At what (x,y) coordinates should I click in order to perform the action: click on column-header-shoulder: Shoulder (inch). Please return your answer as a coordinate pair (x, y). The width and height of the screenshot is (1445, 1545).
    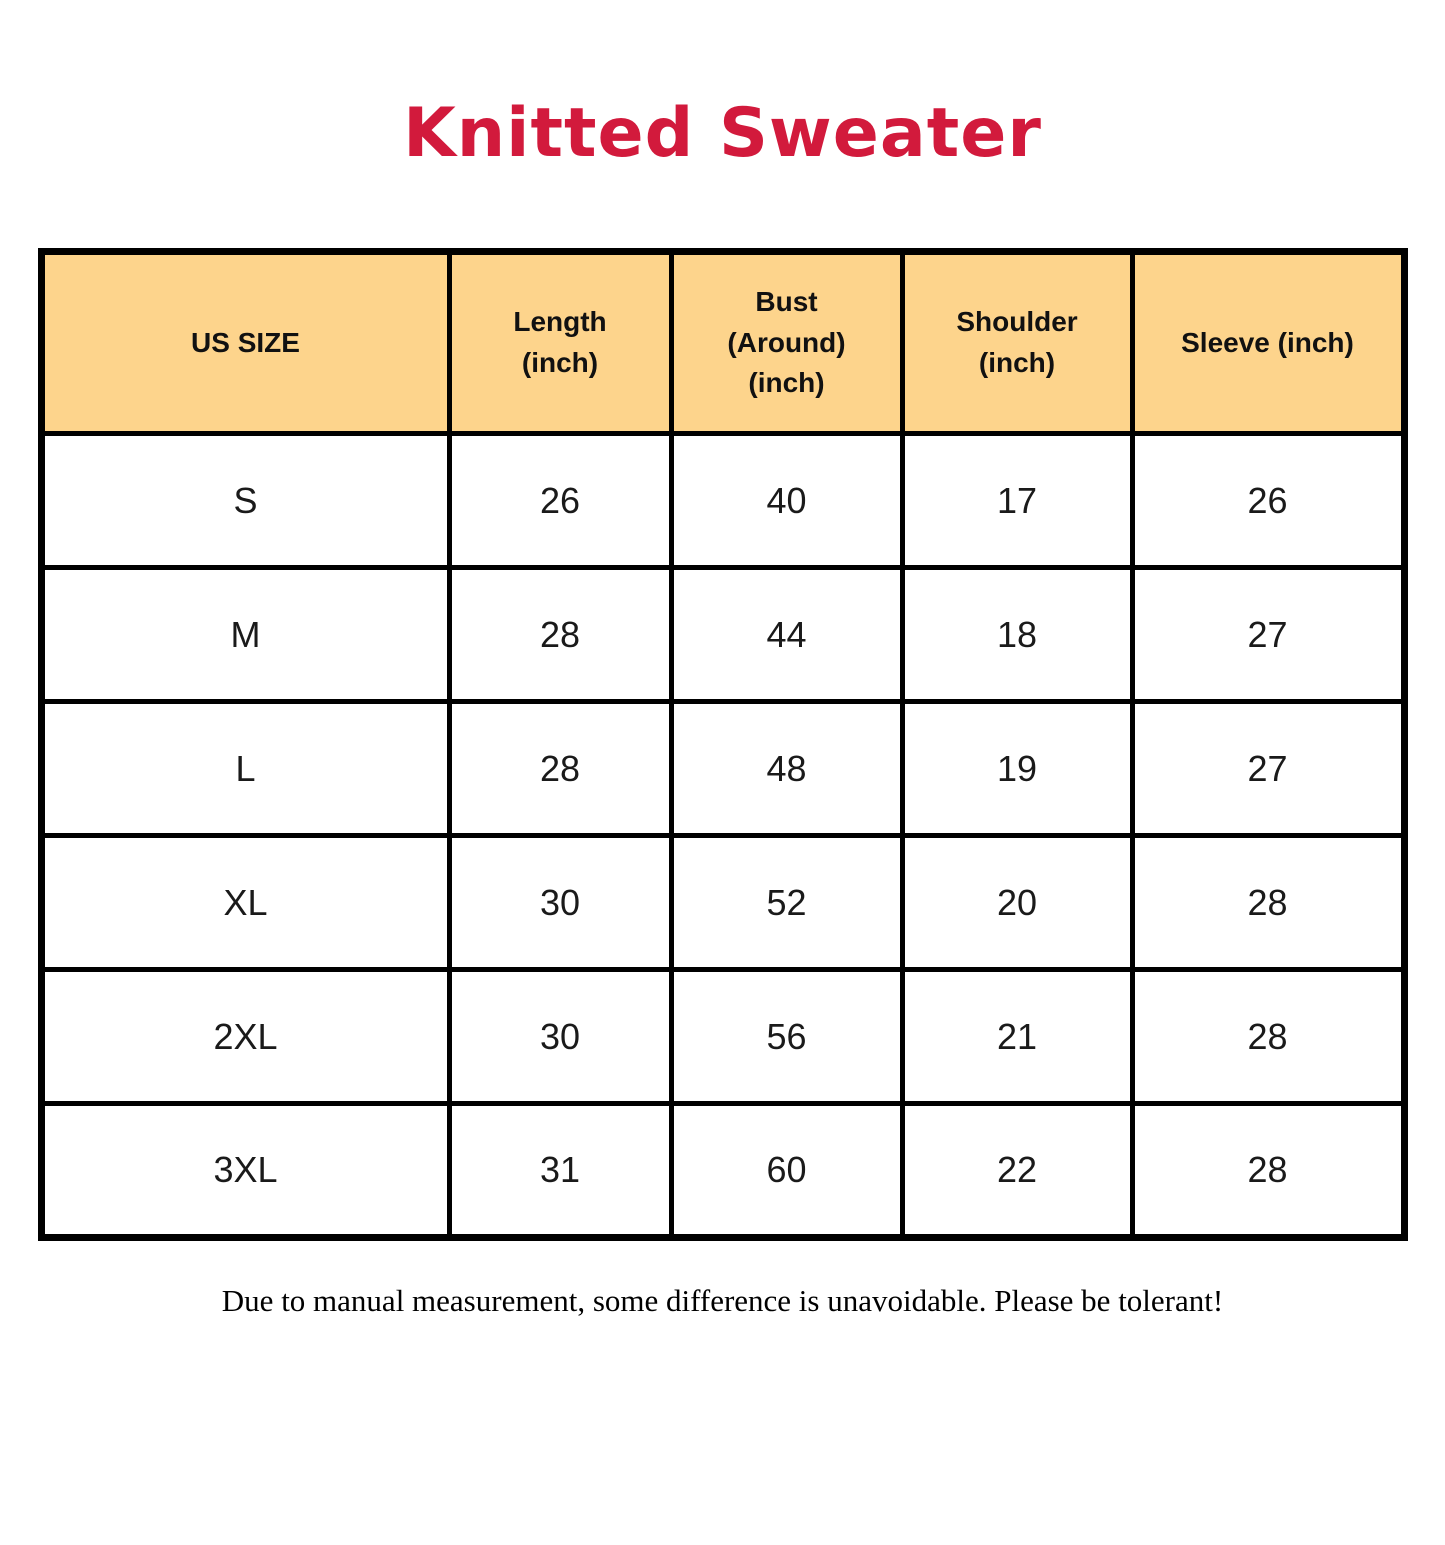
    Looking at the image, I should click on (1017, 342).